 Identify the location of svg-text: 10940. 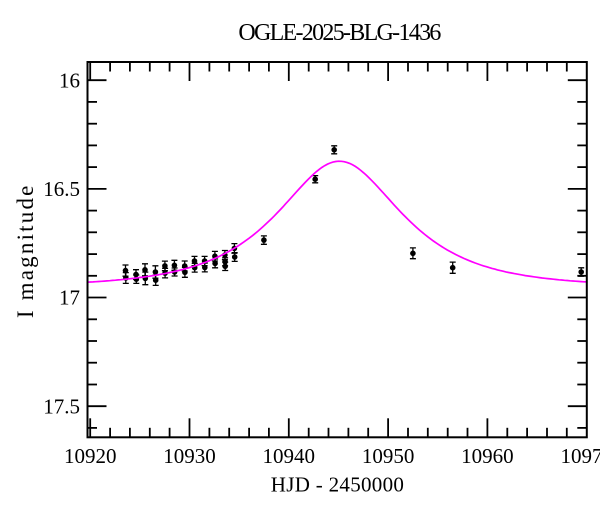
(289, 456).